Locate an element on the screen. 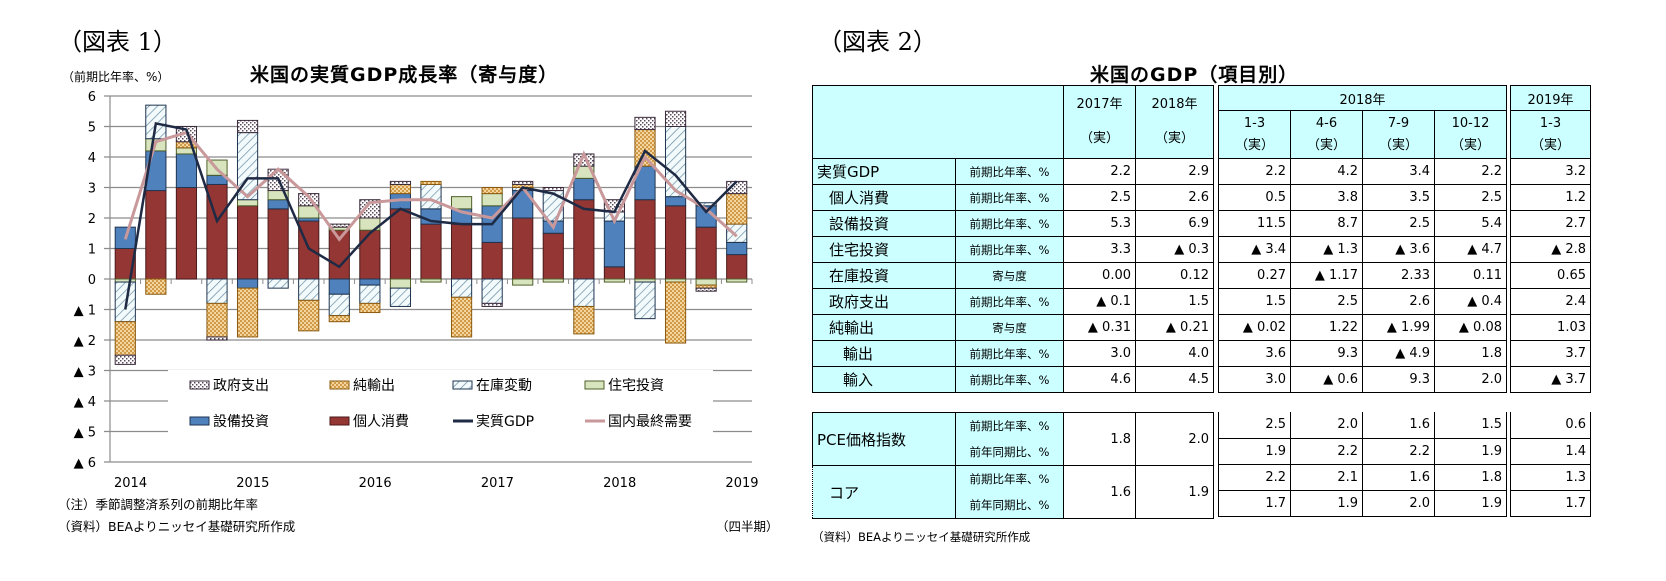 The width and height of the screenshot is (1666, 581). table-row: 住宅投資 前期比年率、% 3.3 ▲ 0.3 is located at coordinates (1013, 249).